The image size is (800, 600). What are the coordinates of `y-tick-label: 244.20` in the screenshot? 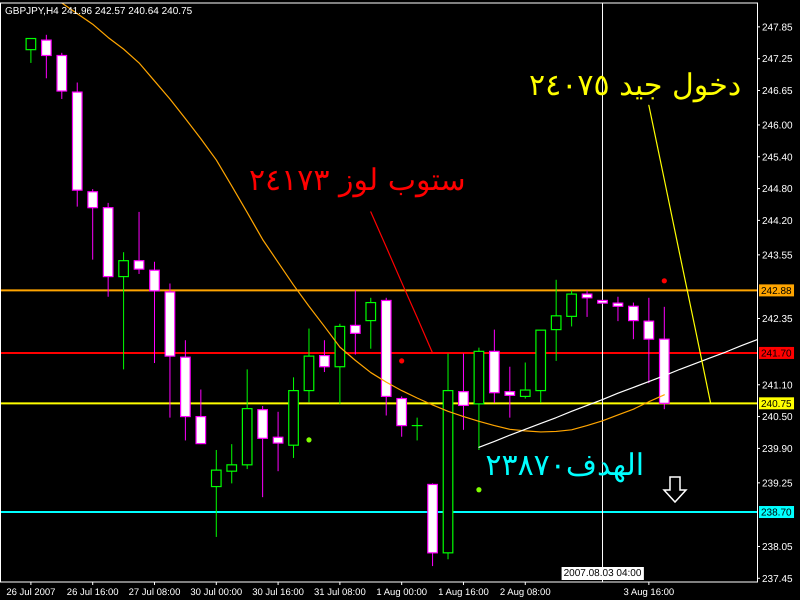 It's located at (778, 221).